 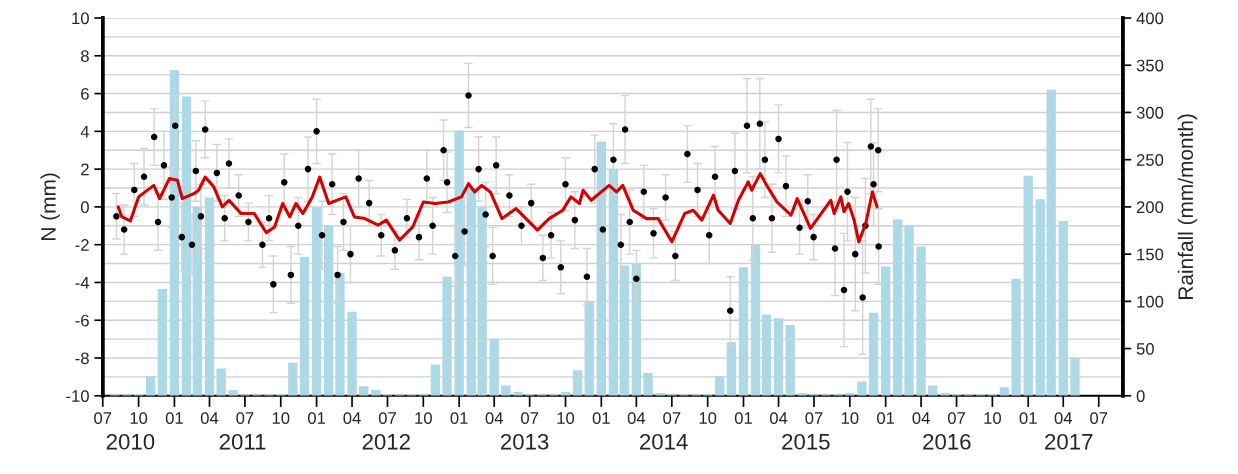 What do you see at coordinates (1150, 254) in the screenshot?
I see `y2-tick-label: 150` at bounding box center [1150, 254].